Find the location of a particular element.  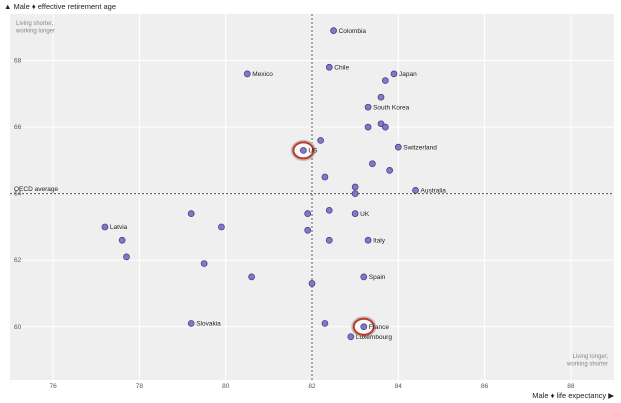

data-point-australia is located at coordinates (415, 190).